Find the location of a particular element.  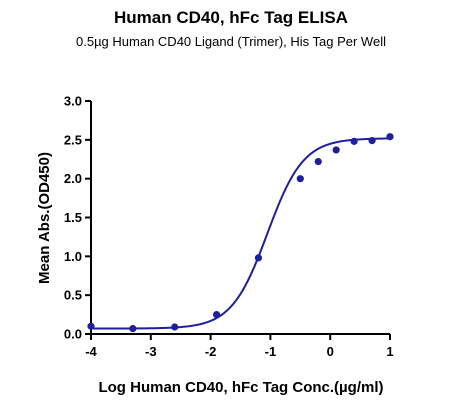

y-tick-label: 1.0 is located at coordinates (73, 256).